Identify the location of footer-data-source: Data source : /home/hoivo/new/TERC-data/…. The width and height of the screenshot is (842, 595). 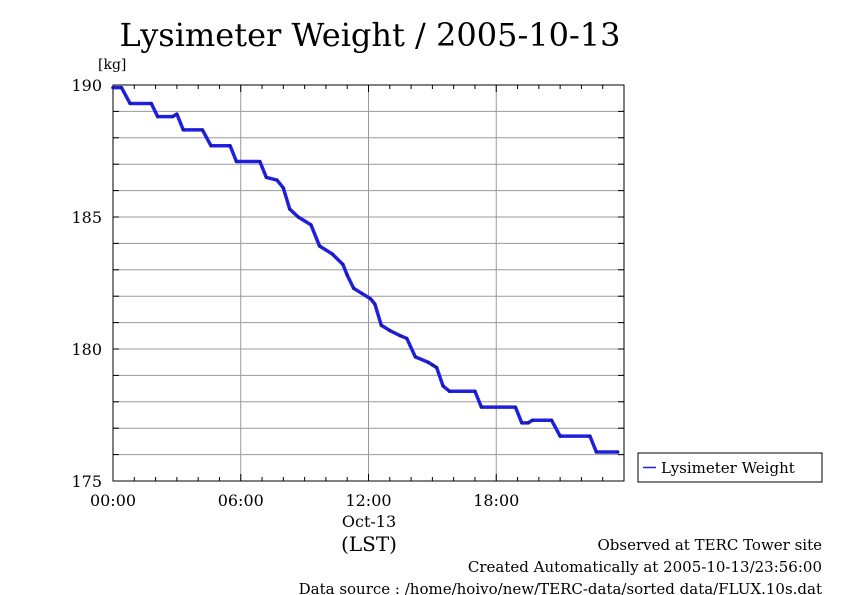
(560, 587).